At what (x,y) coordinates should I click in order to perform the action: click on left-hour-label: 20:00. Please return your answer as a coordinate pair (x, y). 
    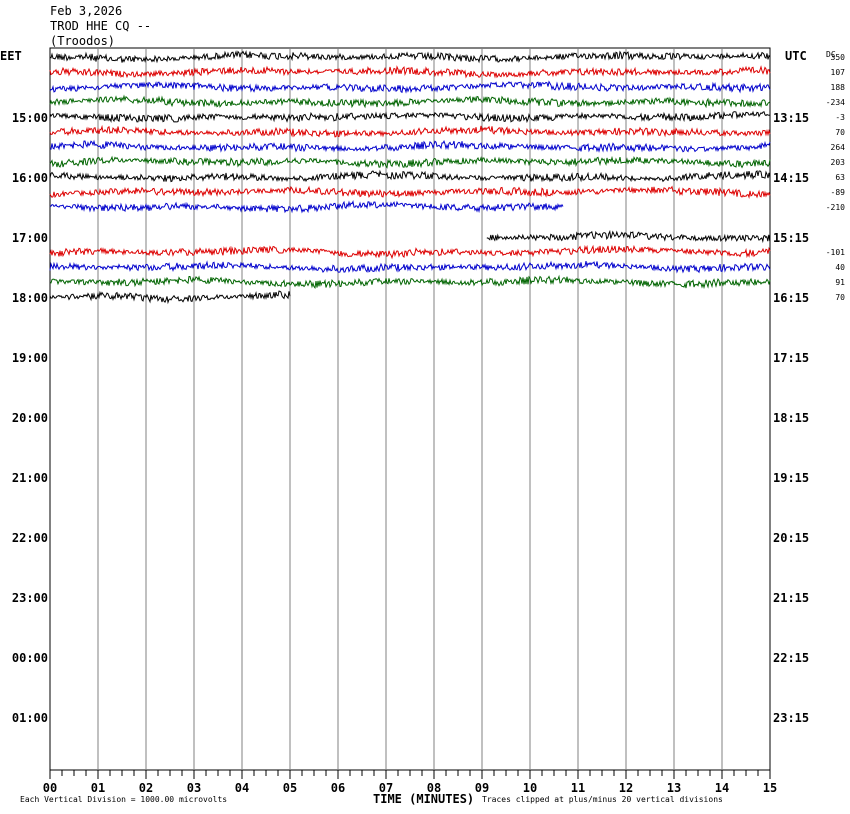
    Looking at the image, I should click on (30, 418).